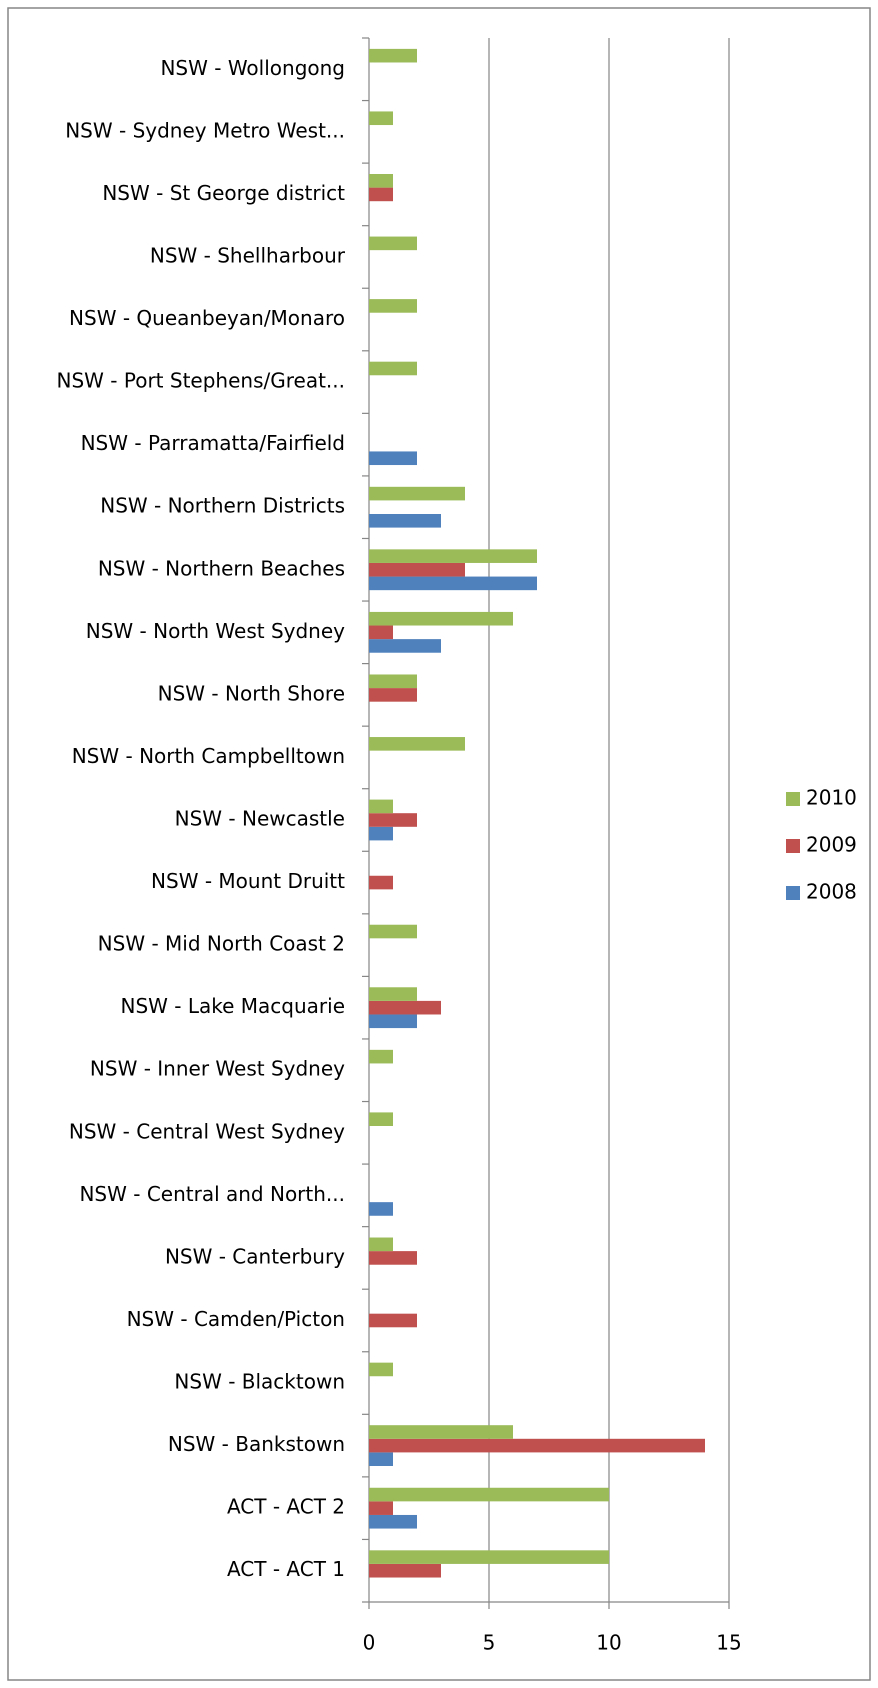 The image size is (878, 1688). I want to click on x-tick-label: 0, so click(369, 1643).